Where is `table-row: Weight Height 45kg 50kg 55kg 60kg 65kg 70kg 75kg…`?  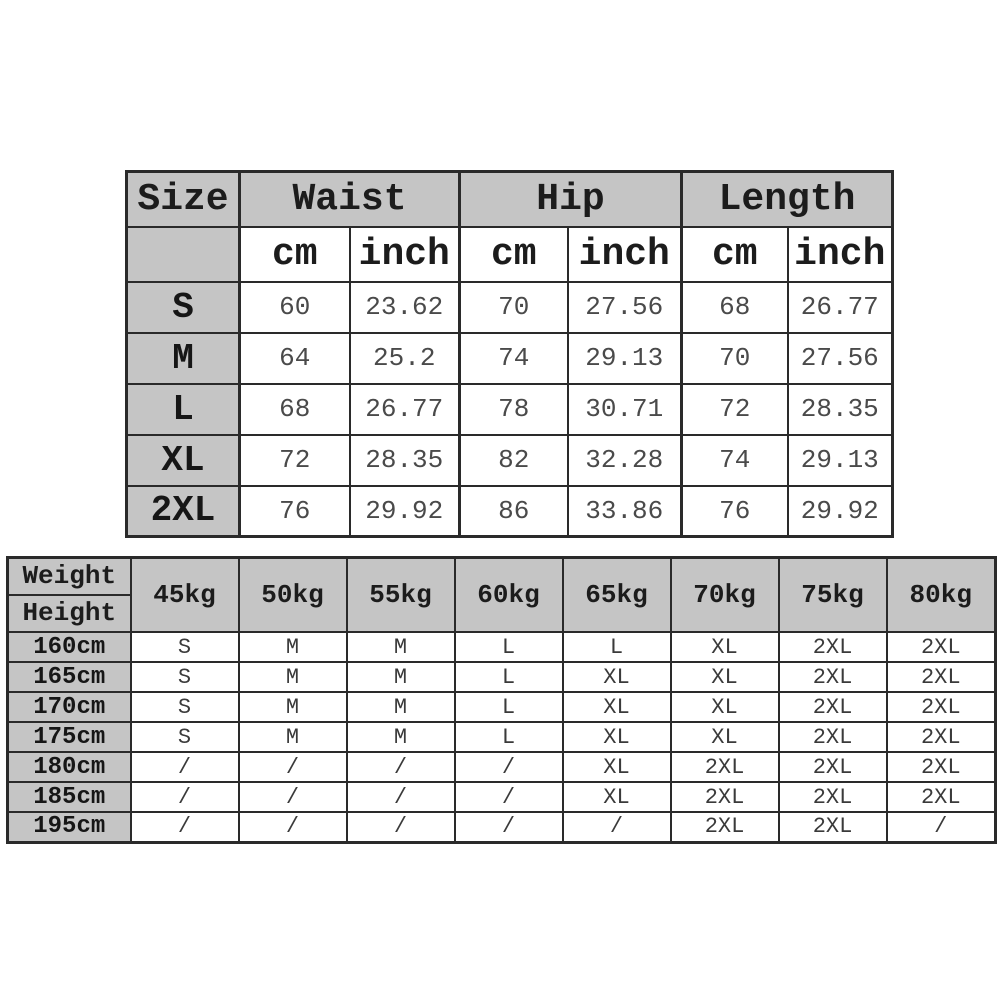
table-row: Weight Height 45kg 50kg 55kg 60kg 65kg 70kg 75kg… is located at coordinates (501, 594).